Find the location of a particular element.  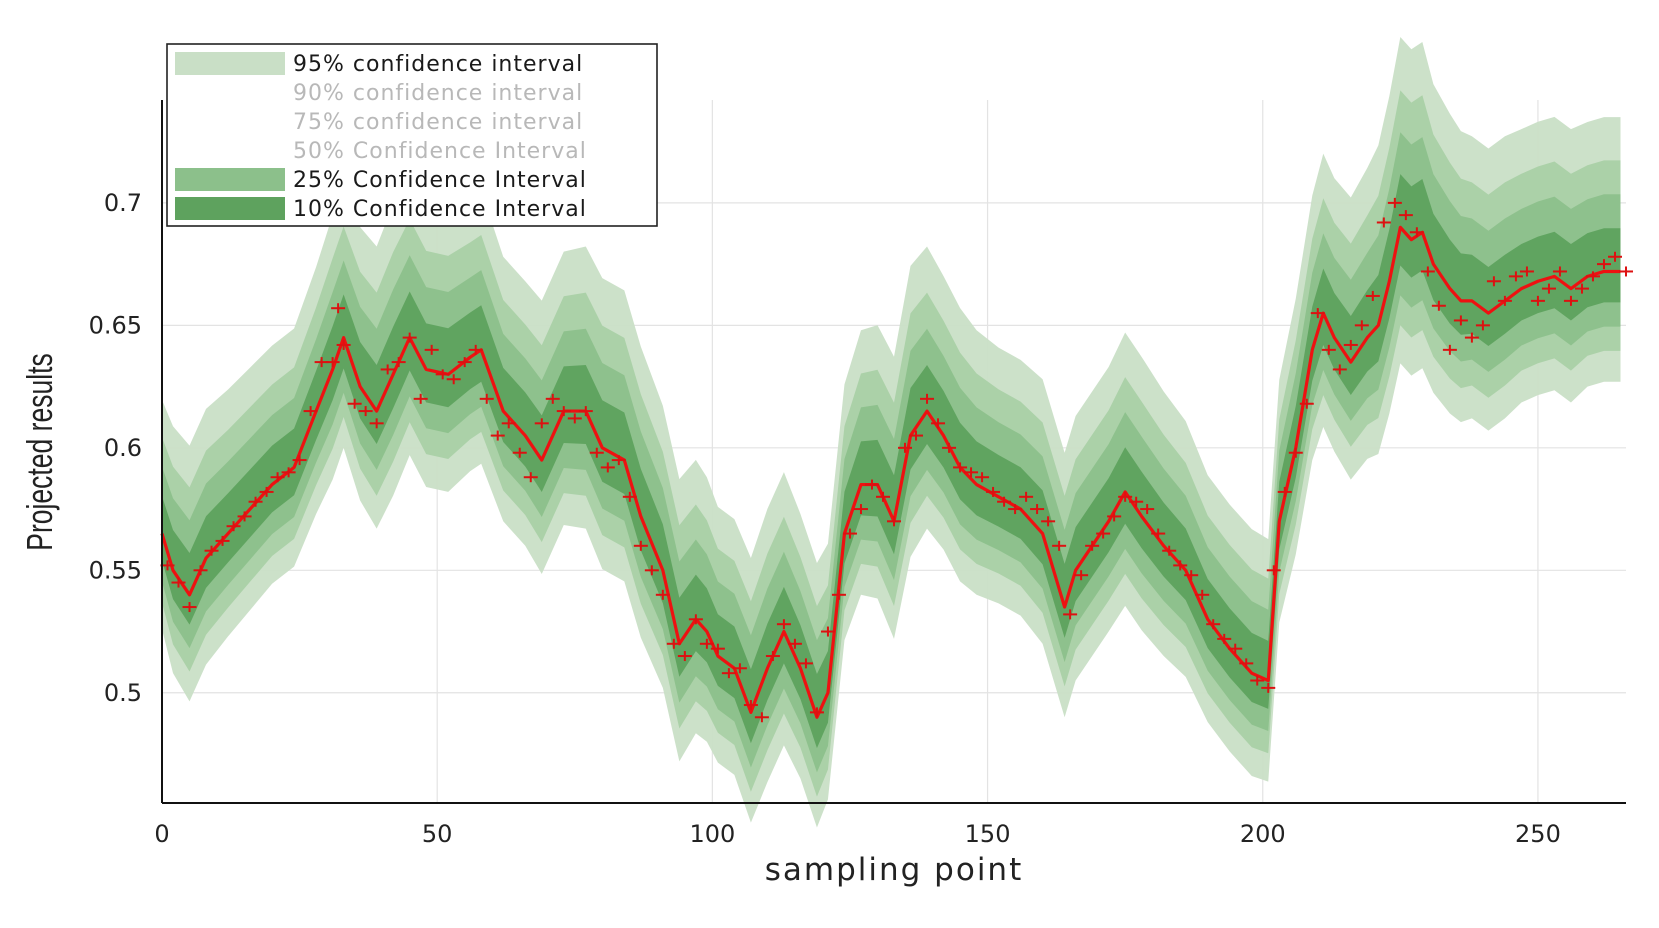

y-tick-label: 0.55 is located at coordinates (115, 570).